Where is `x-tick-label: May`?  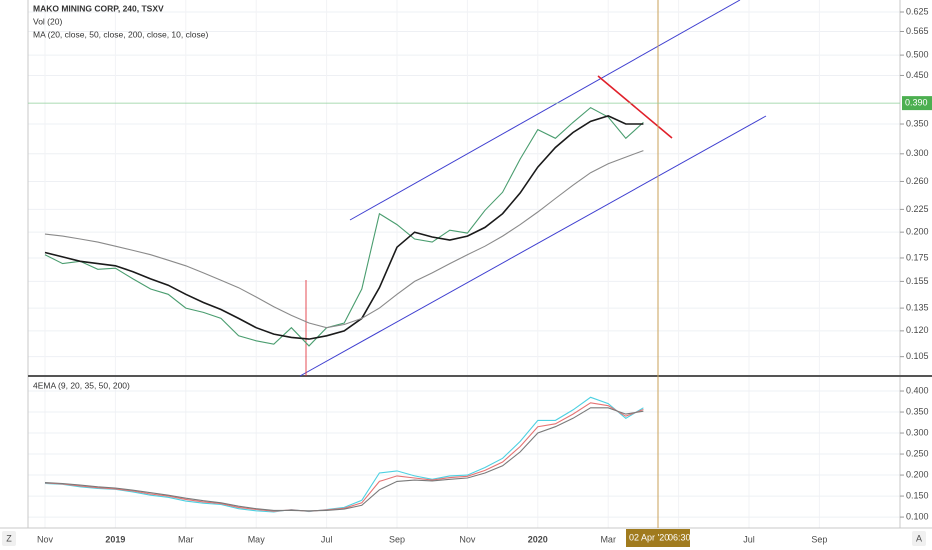 x-tick-label: May is located at coordinates (257, 539).